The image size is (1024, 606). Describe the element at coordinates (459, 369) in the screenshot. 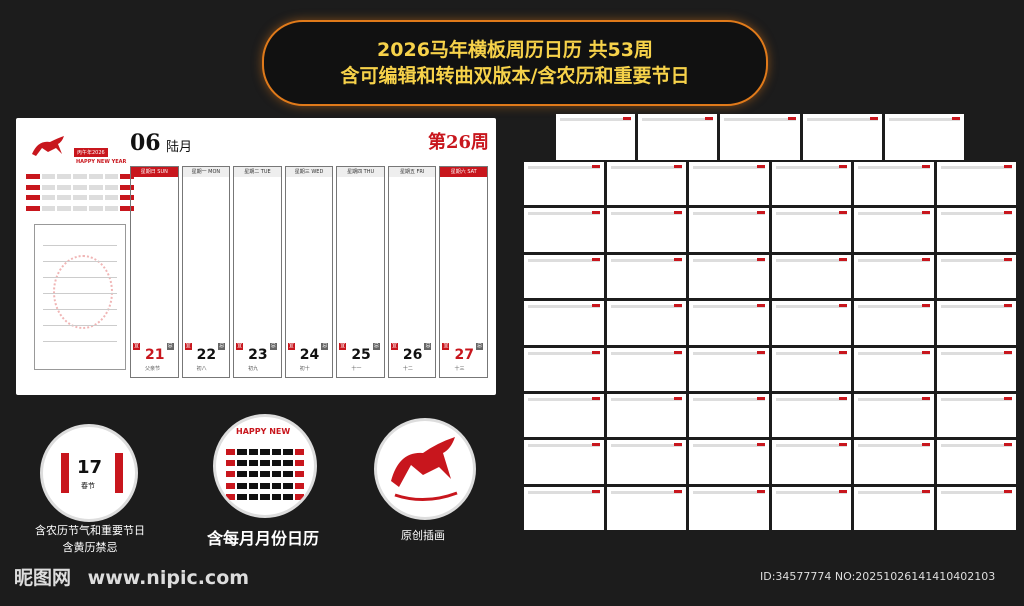

I see `lunar-date: 十三` at that location.